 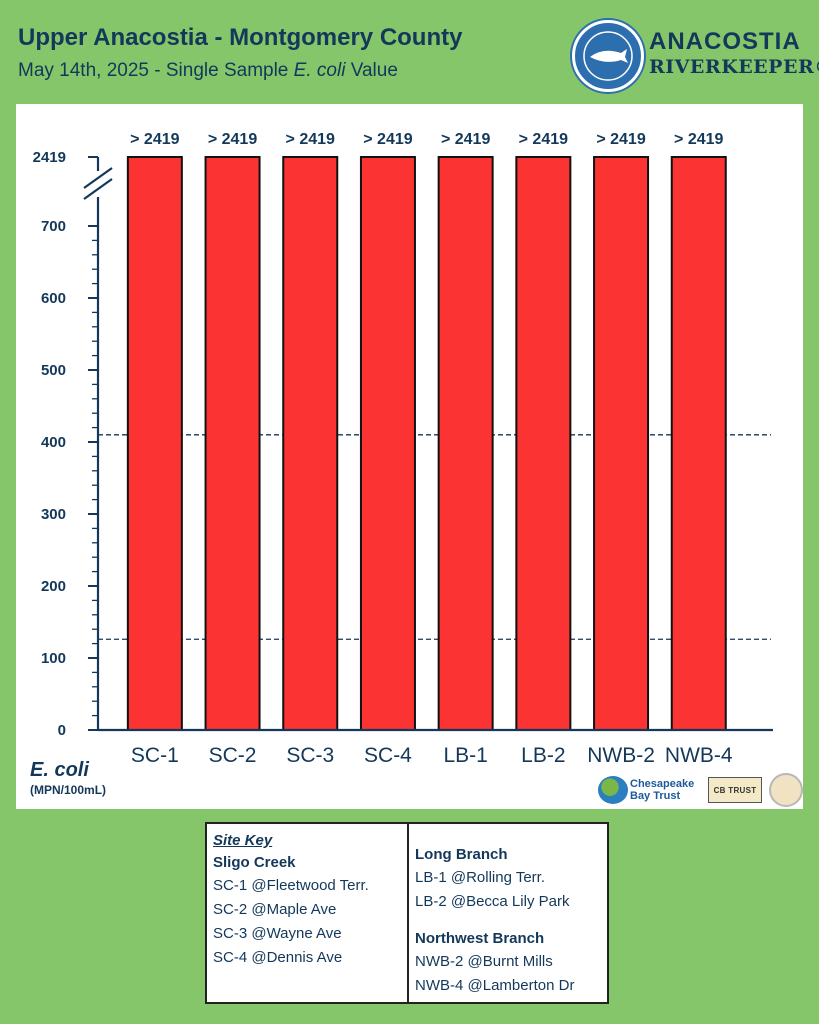 What do you see at coordinates (388, 755) in the screenshot?
I see `x-tick-label: SC-4` at bounding box center [388, 755].